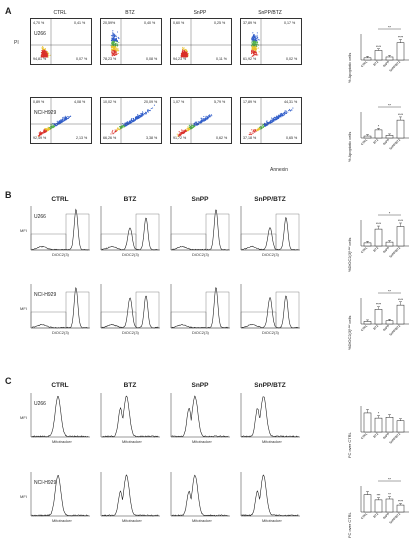 This screenshot has height=550, width=411. I want to click on bar-chart: CTRL *** BTZ ** SnPP **** SnPP/BTZ **, so click(384, 501).